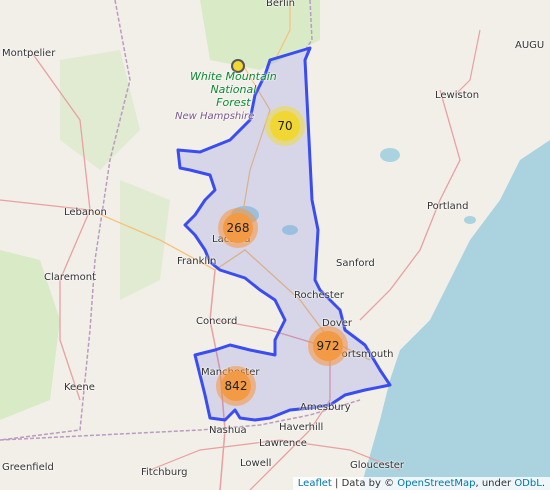 The width and height of the screenshot is (550, 490). I want to click on forest-label-line: Forest, so click(233, 102).